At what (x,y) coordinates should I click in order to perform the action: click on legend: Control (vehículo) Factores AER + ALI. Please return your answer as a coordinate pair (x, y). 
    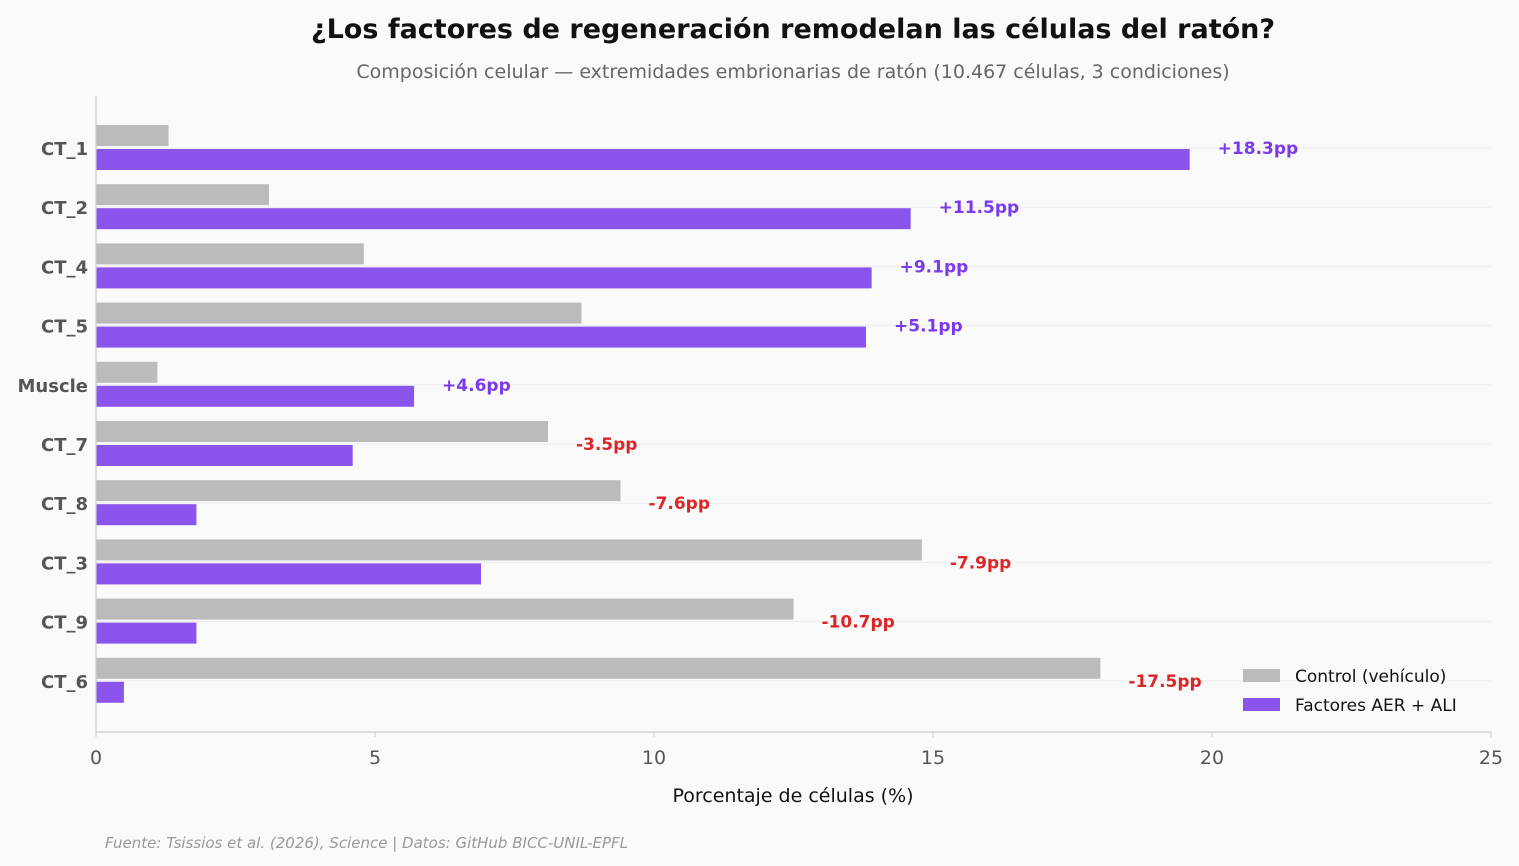
    Looking at the image, I should click on (1350, 691).